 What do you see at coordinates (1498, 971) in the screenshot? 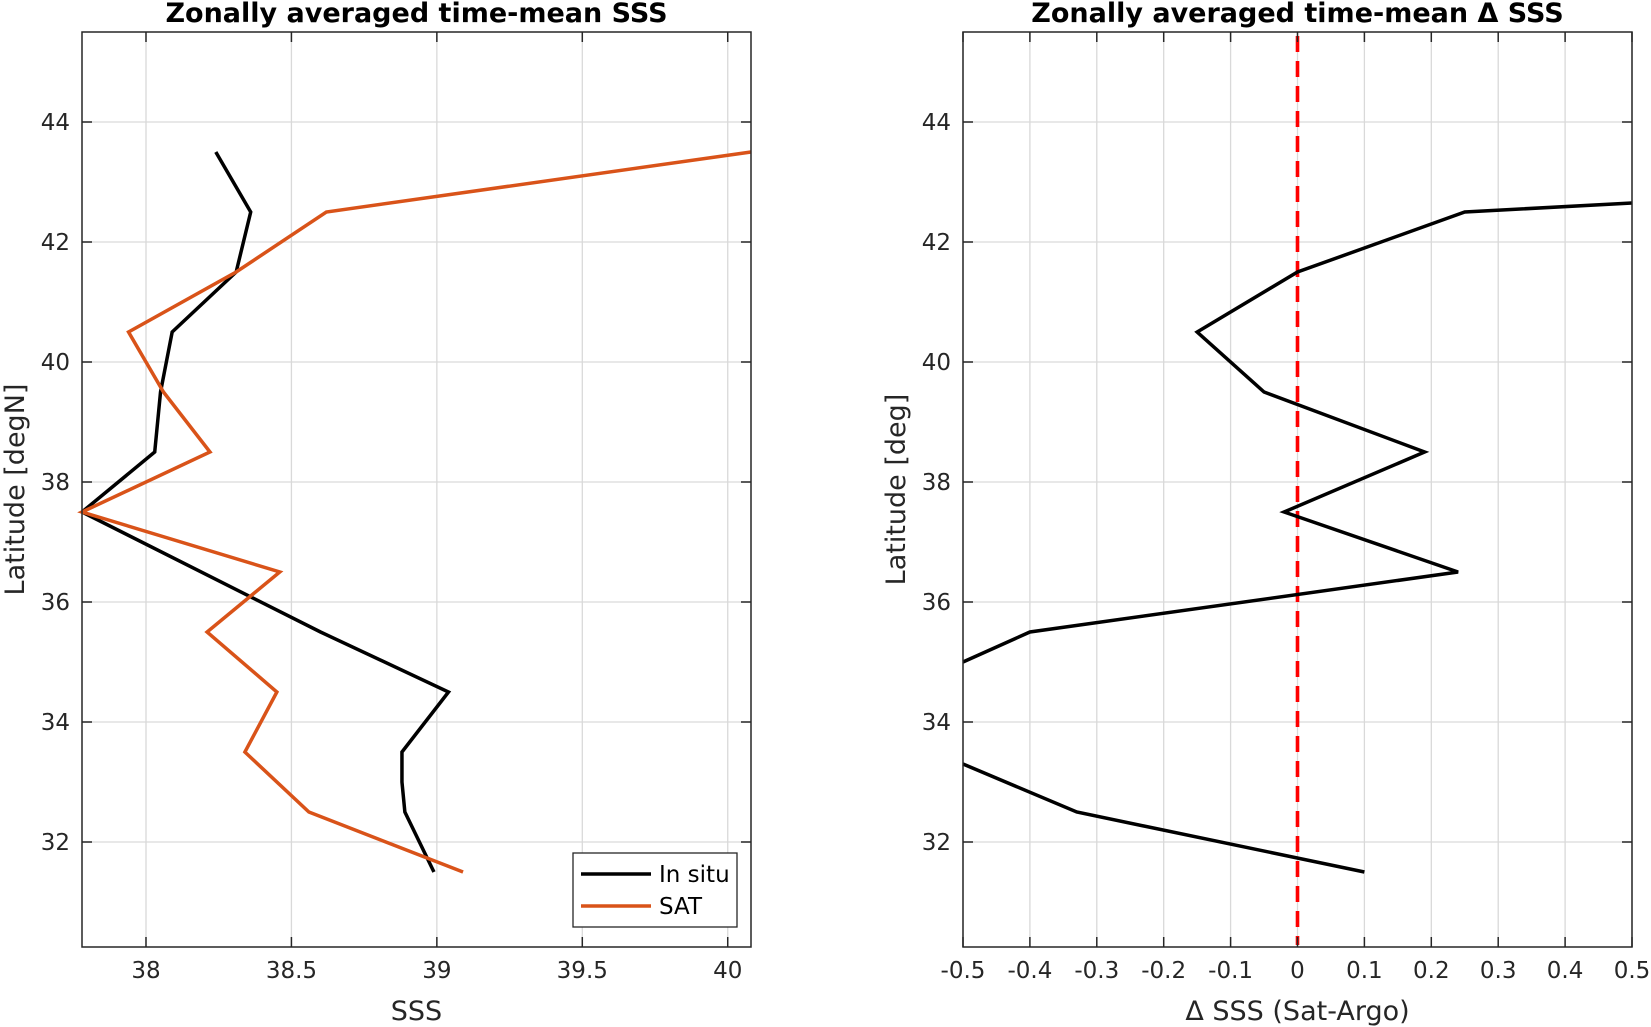
I see `x-tick-label: 0.3` at bounding box center [1498, 971].